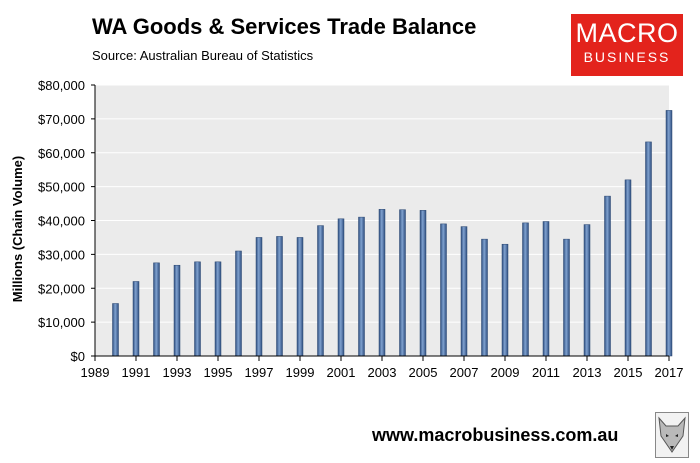  I want to click on x-tick-label: 2017, so click(669, 372).